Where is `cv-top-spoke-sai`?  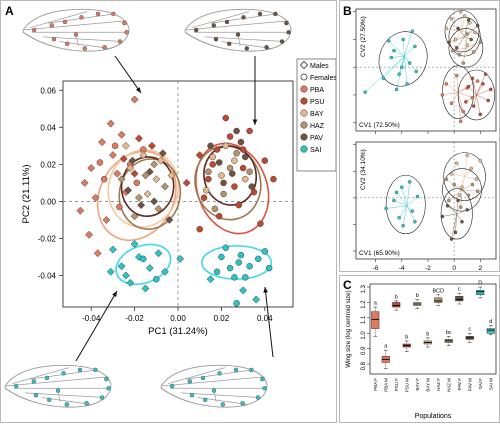 cv-top-spoke-sai is located at coordinates (394, 67).